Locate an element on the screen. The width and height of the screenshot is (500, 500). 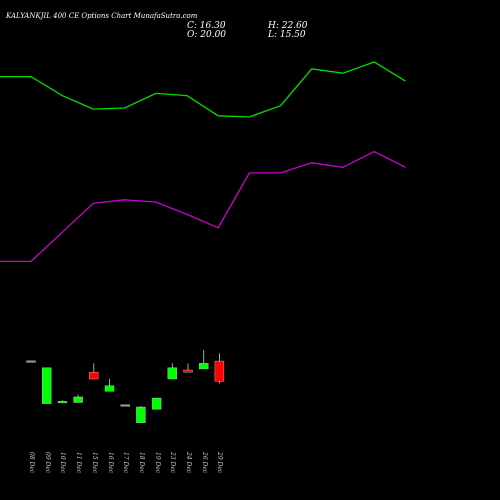
x-tick-label: 10 Dec is located at coordinates (63, 463).